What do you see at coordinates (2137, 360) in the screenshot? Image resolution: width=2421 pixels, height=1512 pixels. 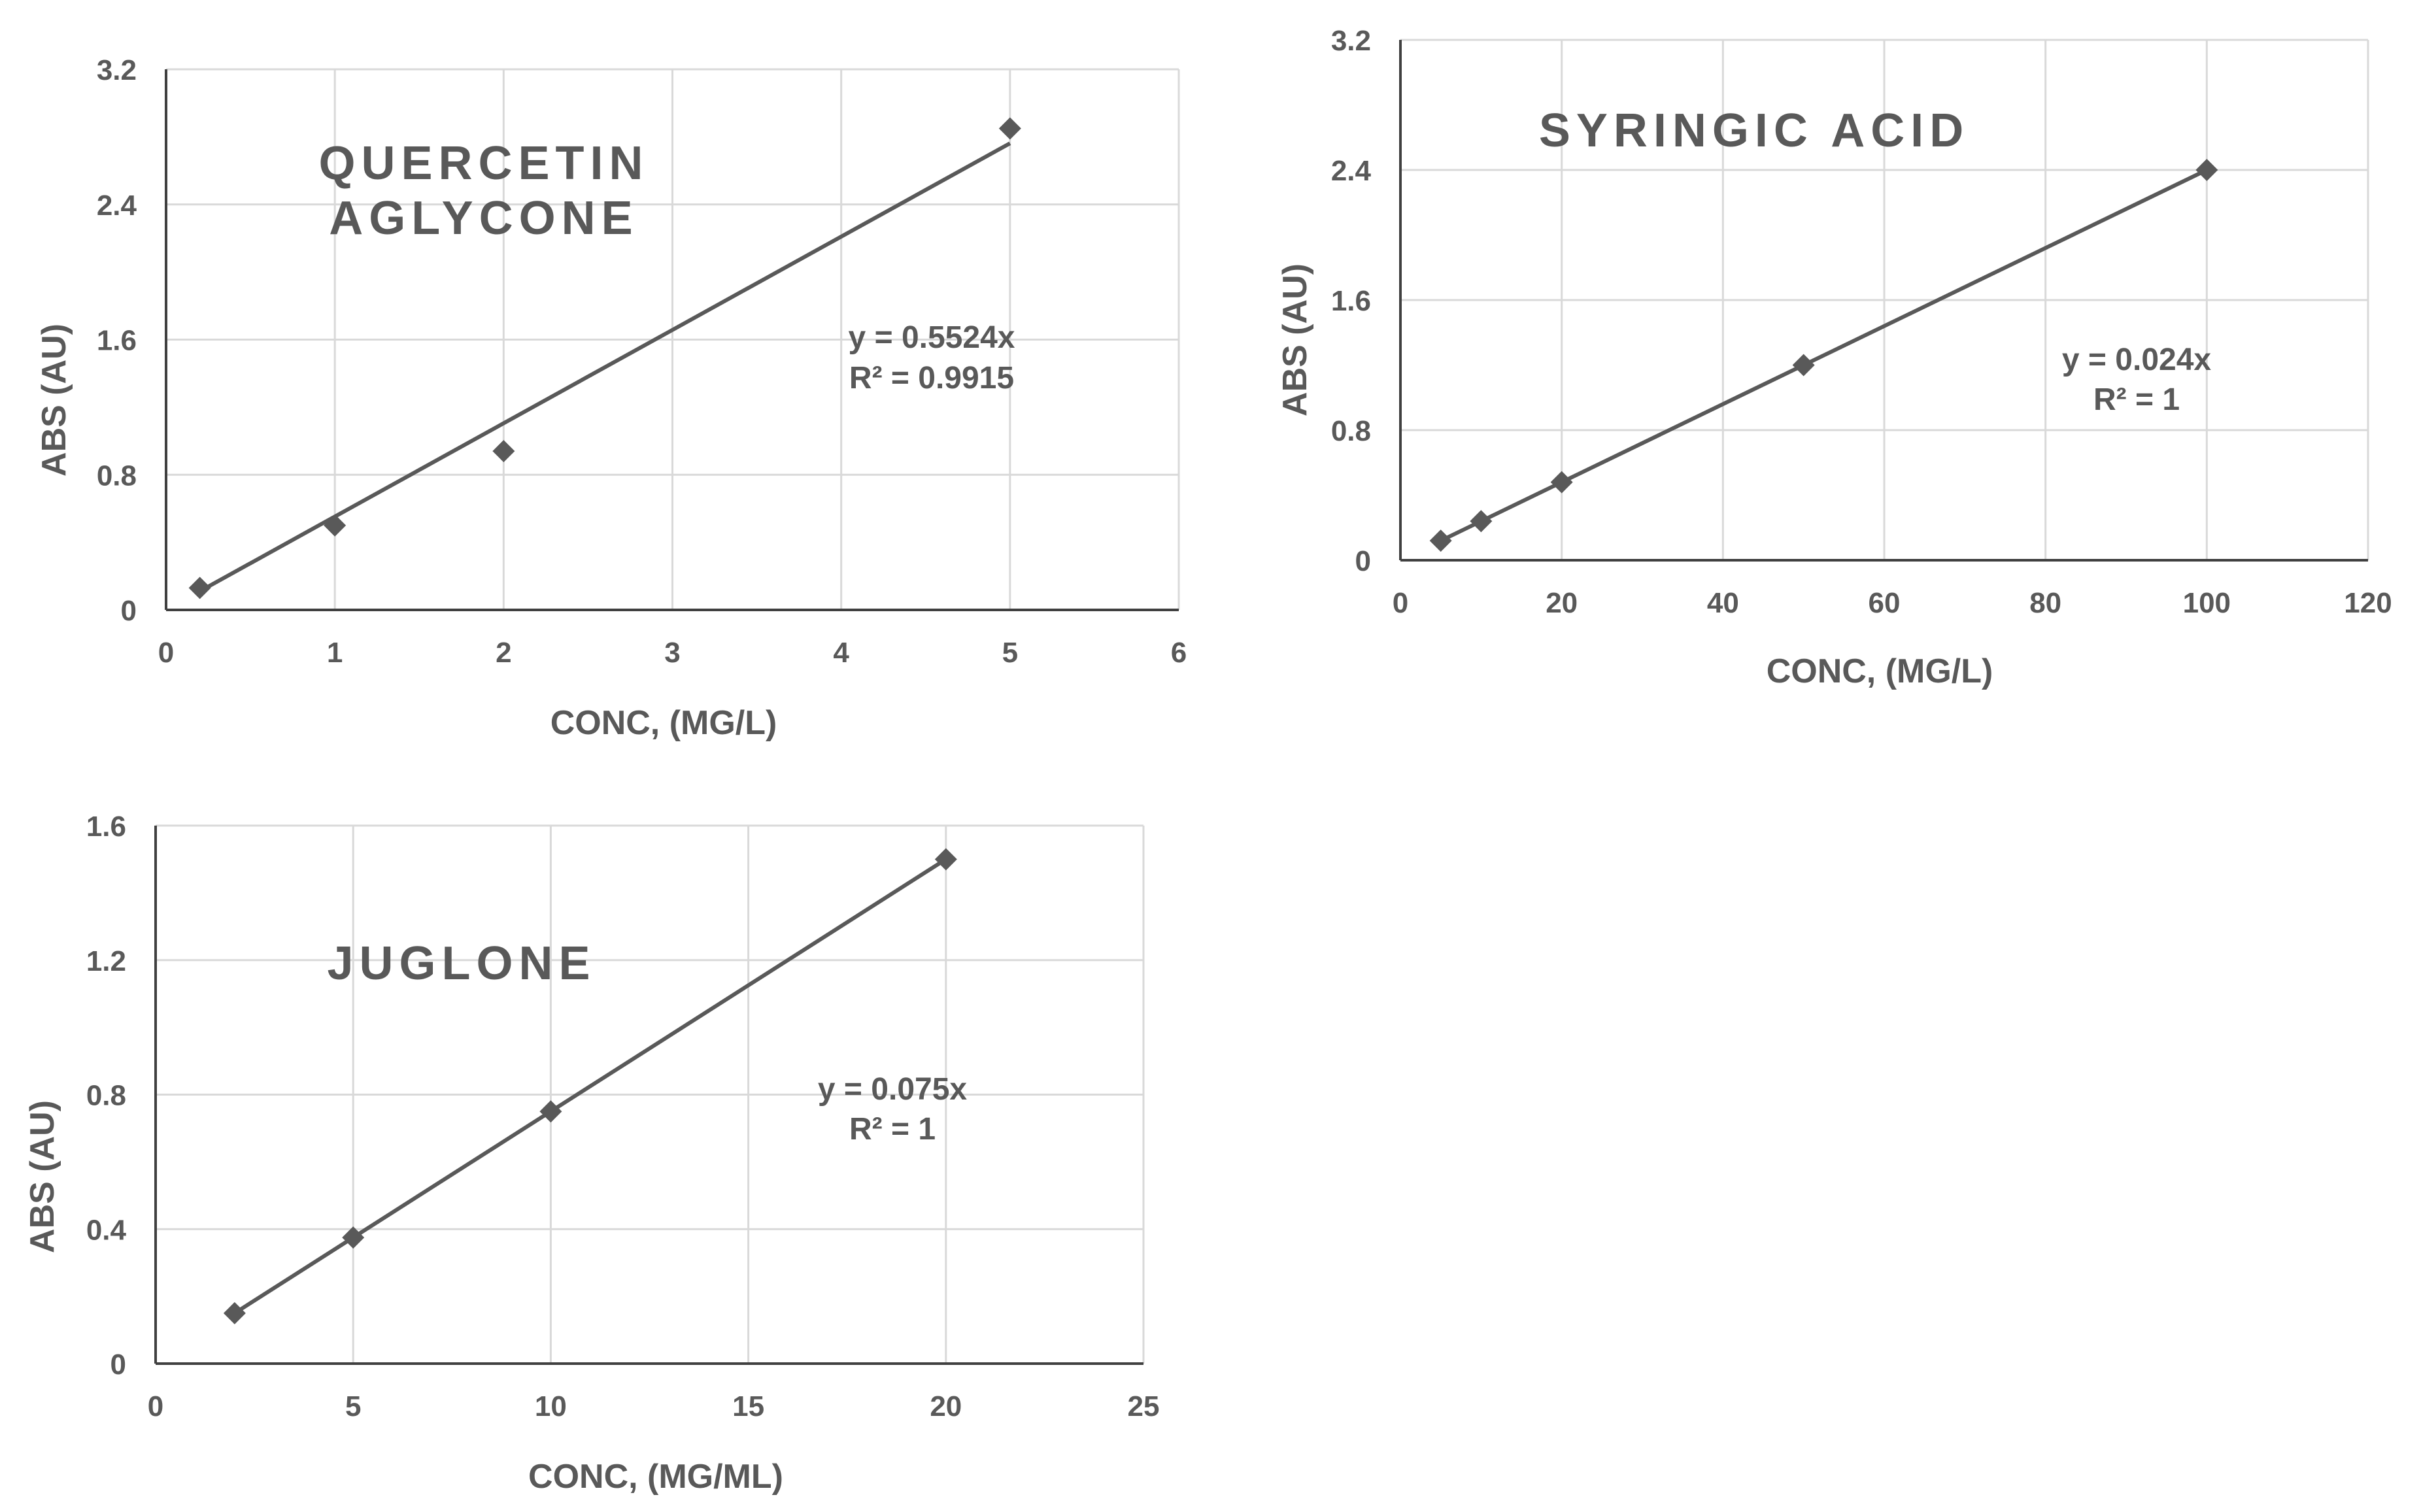 I see `trendline-equation: y = 0.024x` at bounding box center [2137, 360].